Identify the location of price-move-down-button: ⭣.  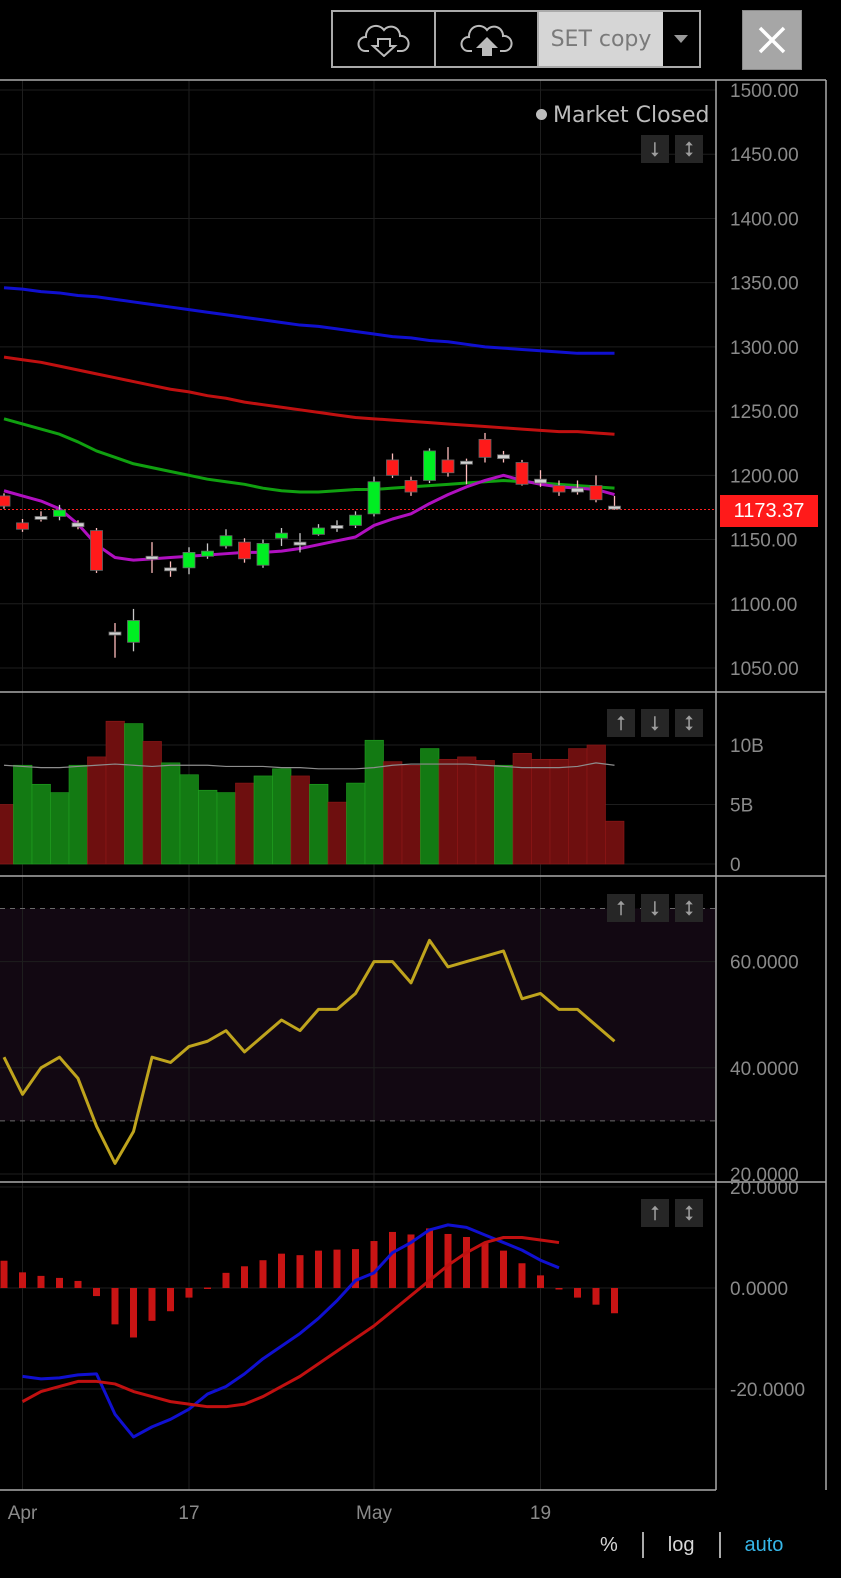
(655, 149).